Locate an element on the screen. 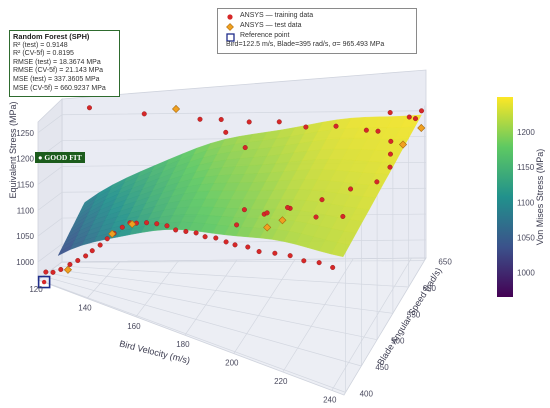 The image size is (550, 408). z-tick-label: 1150 is located at coordinates (26, 184).